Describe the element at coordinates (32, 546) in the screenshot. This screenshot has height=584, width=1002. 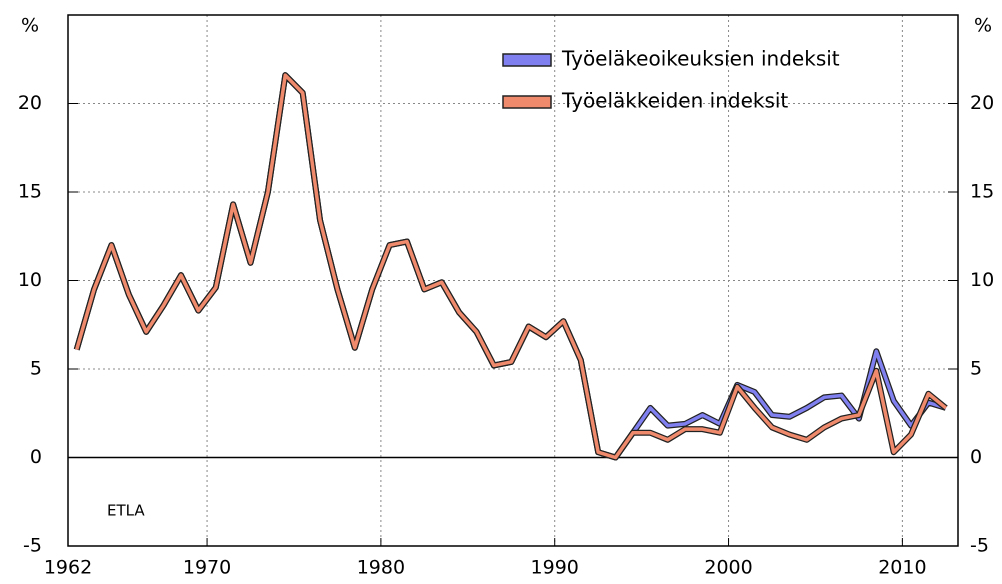
I see `y-tick-label: -5` at that location.